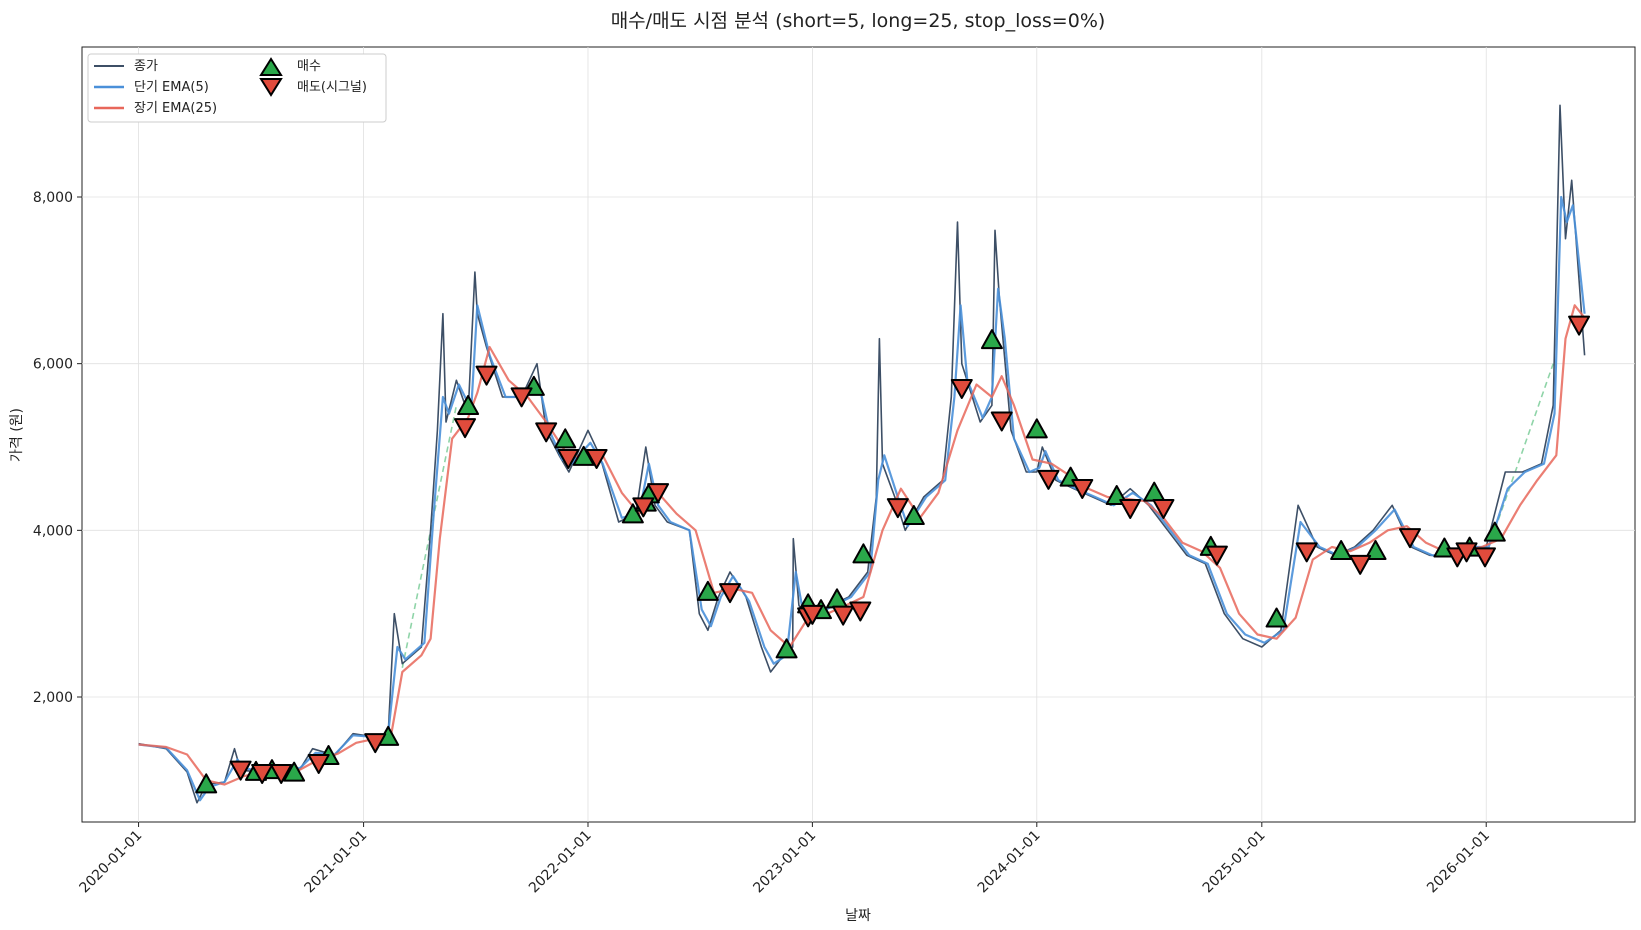 This screenshot has height=930, width=1641. What do you see at coordinates (57, 448) in the screenshot?
I see `y-axis-ticks: 2,000 4,000 6,000 8,000` at bounding box center [57, 448].